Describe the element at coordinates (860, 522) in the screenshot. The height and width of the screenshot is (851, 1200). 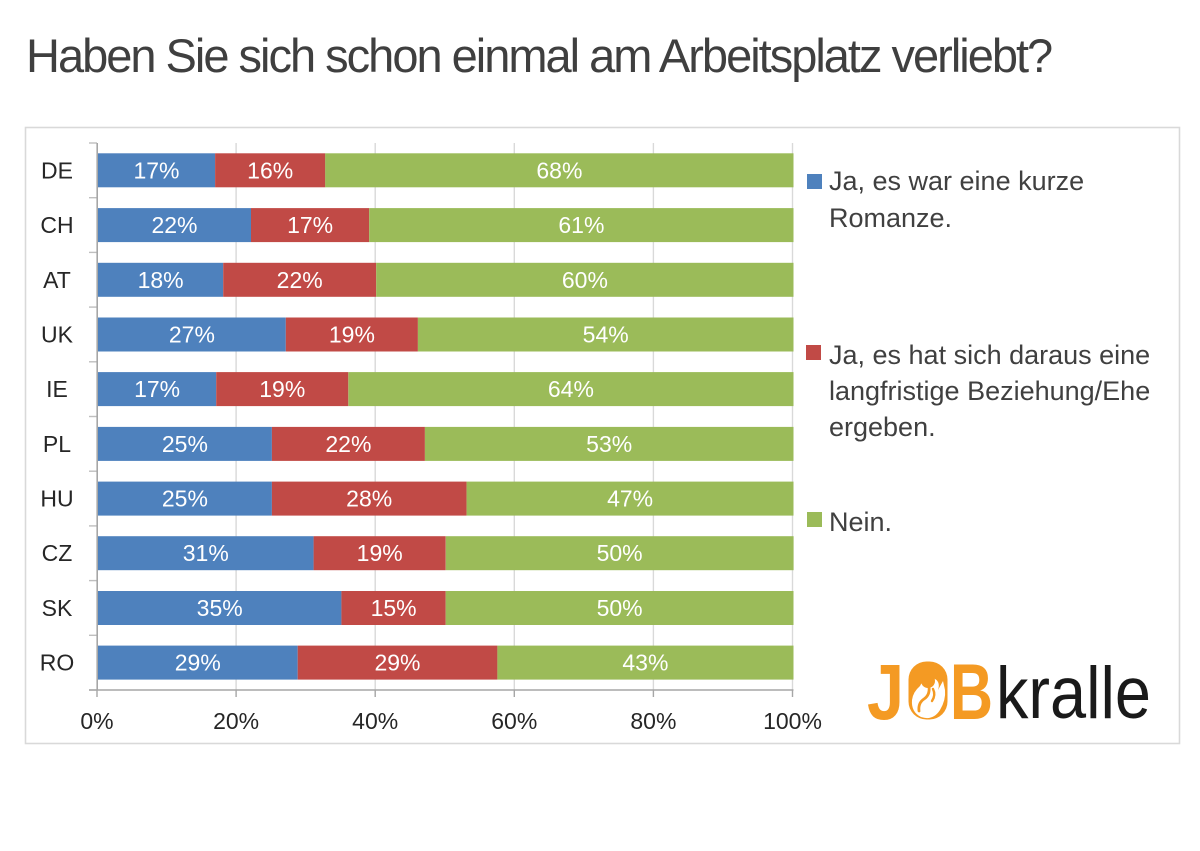
I see `svg-text: Nein.` at that location.